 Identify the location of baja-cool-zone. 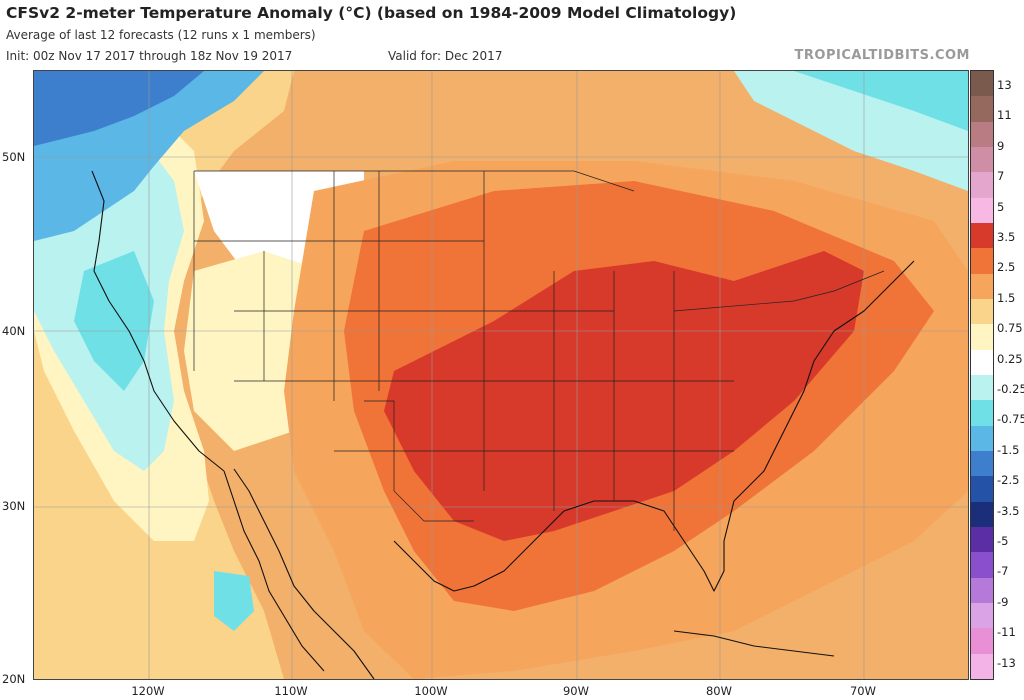
(234, 601).